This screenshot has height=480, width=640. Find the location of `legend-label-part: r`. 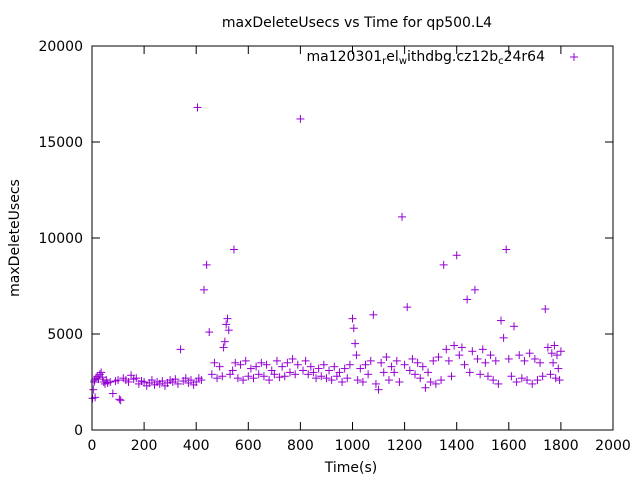

legend-label-part: r is located at coordinates (384, 61).